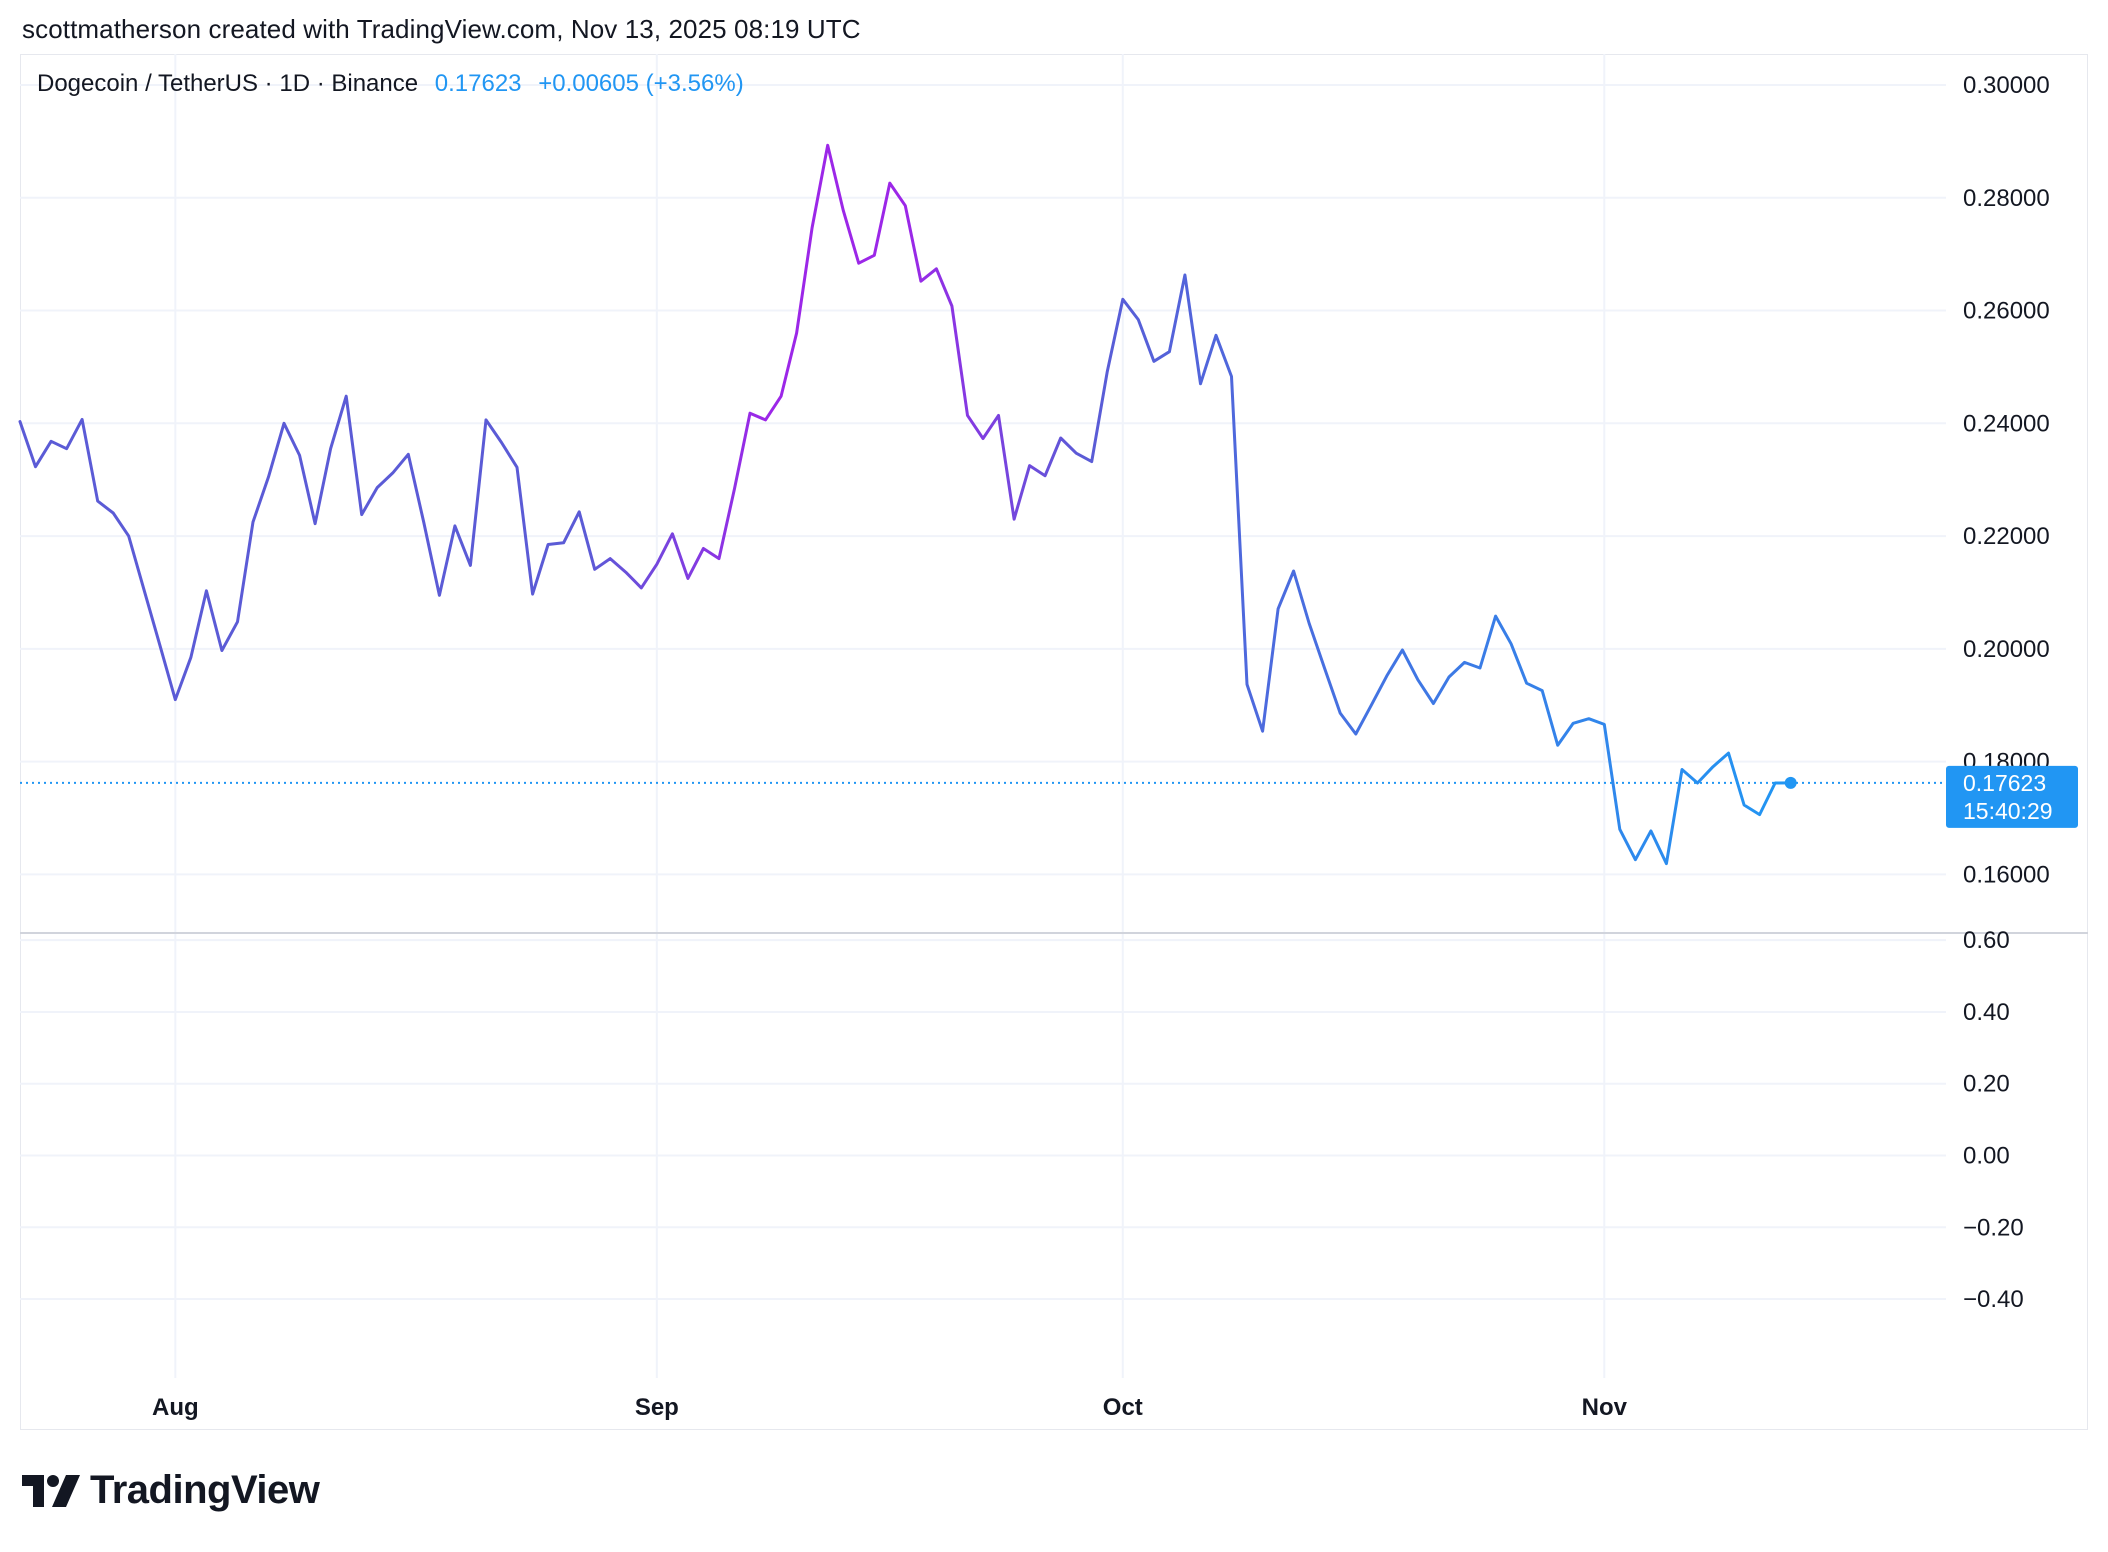 This screenshot has width=2108, height=1552. What do you see at coordinates (1993, 1227) in the screenshot?
I see `lower-tick-label: −0.20` at bounding box center [1993, 1227].